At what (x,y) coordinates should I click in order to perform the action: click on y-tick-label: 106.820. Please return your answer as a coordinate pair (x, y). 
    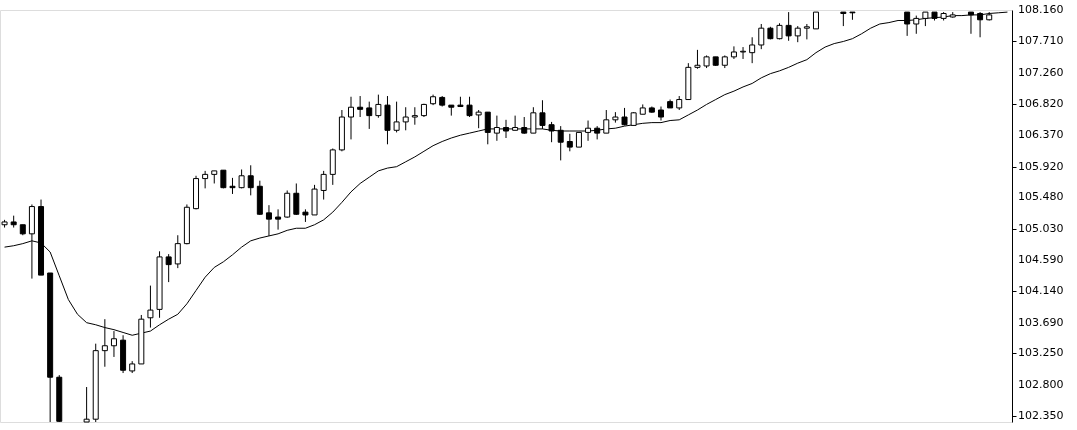
    Looking at the image, I should click on (1041, 103).